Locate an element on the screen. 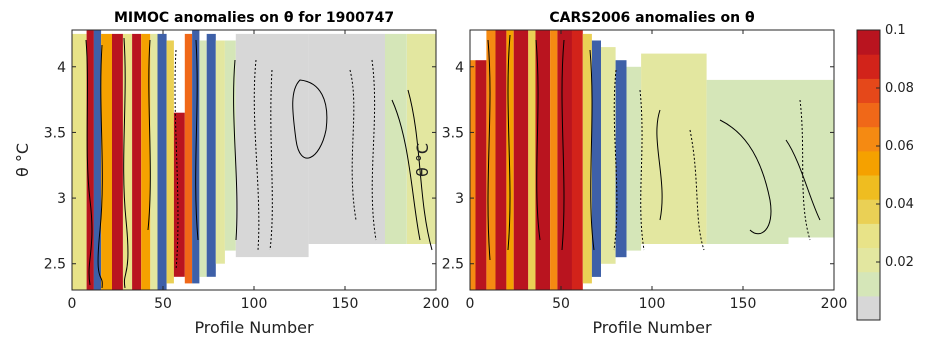 The image size is (925, 340). chart-title: MIMOC anomalies on θ for 1900747 is located at coordinates (254, 18).